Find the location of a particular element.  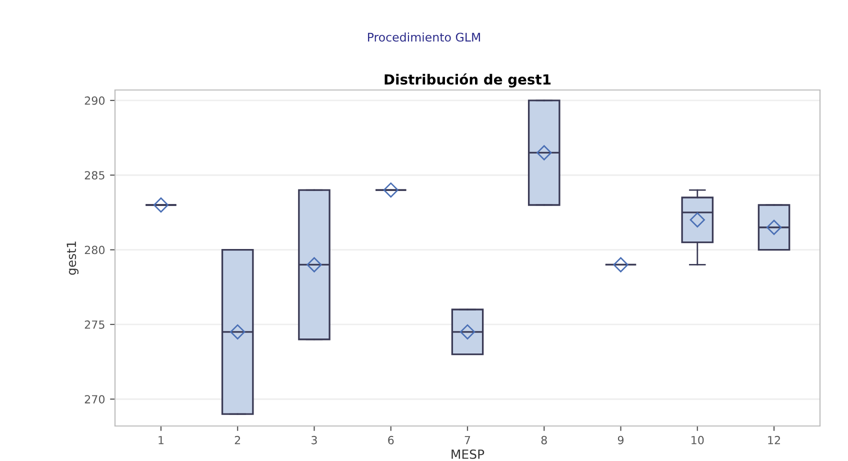

y-tick-label: 280 is located at coordinates (94, 250).